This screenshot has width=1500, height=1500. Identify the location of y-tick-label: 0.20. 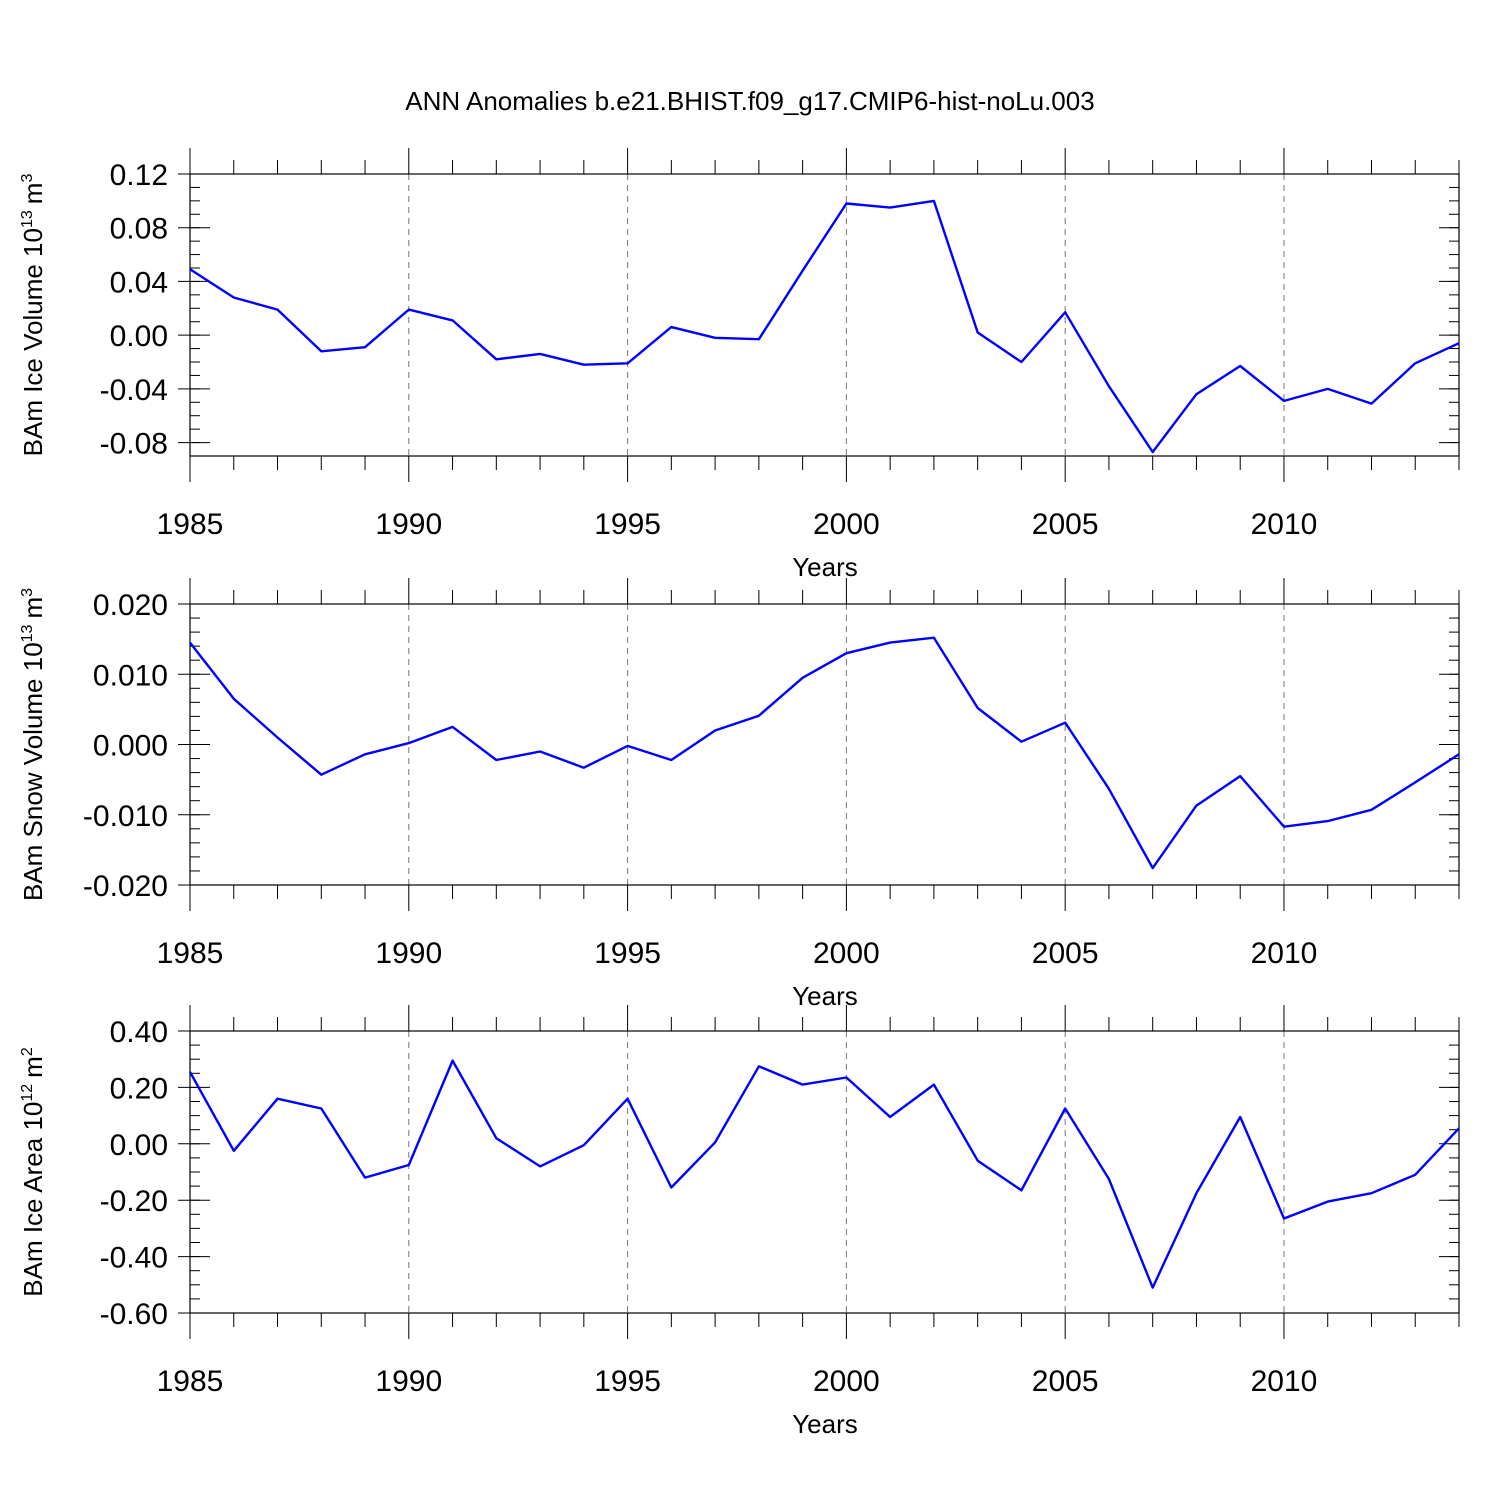
(139, 1088).